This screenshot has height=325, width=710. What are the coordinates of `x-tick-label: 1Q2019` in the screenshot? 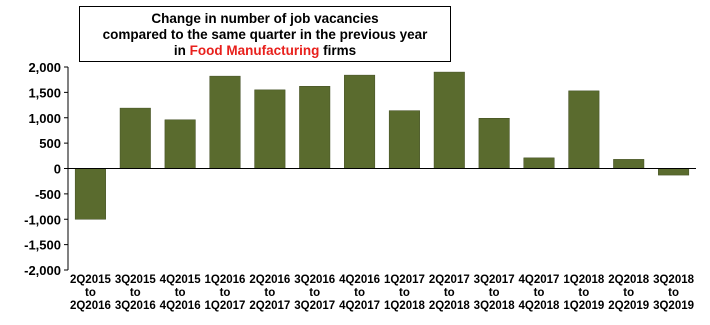 It's located at (583, 306).